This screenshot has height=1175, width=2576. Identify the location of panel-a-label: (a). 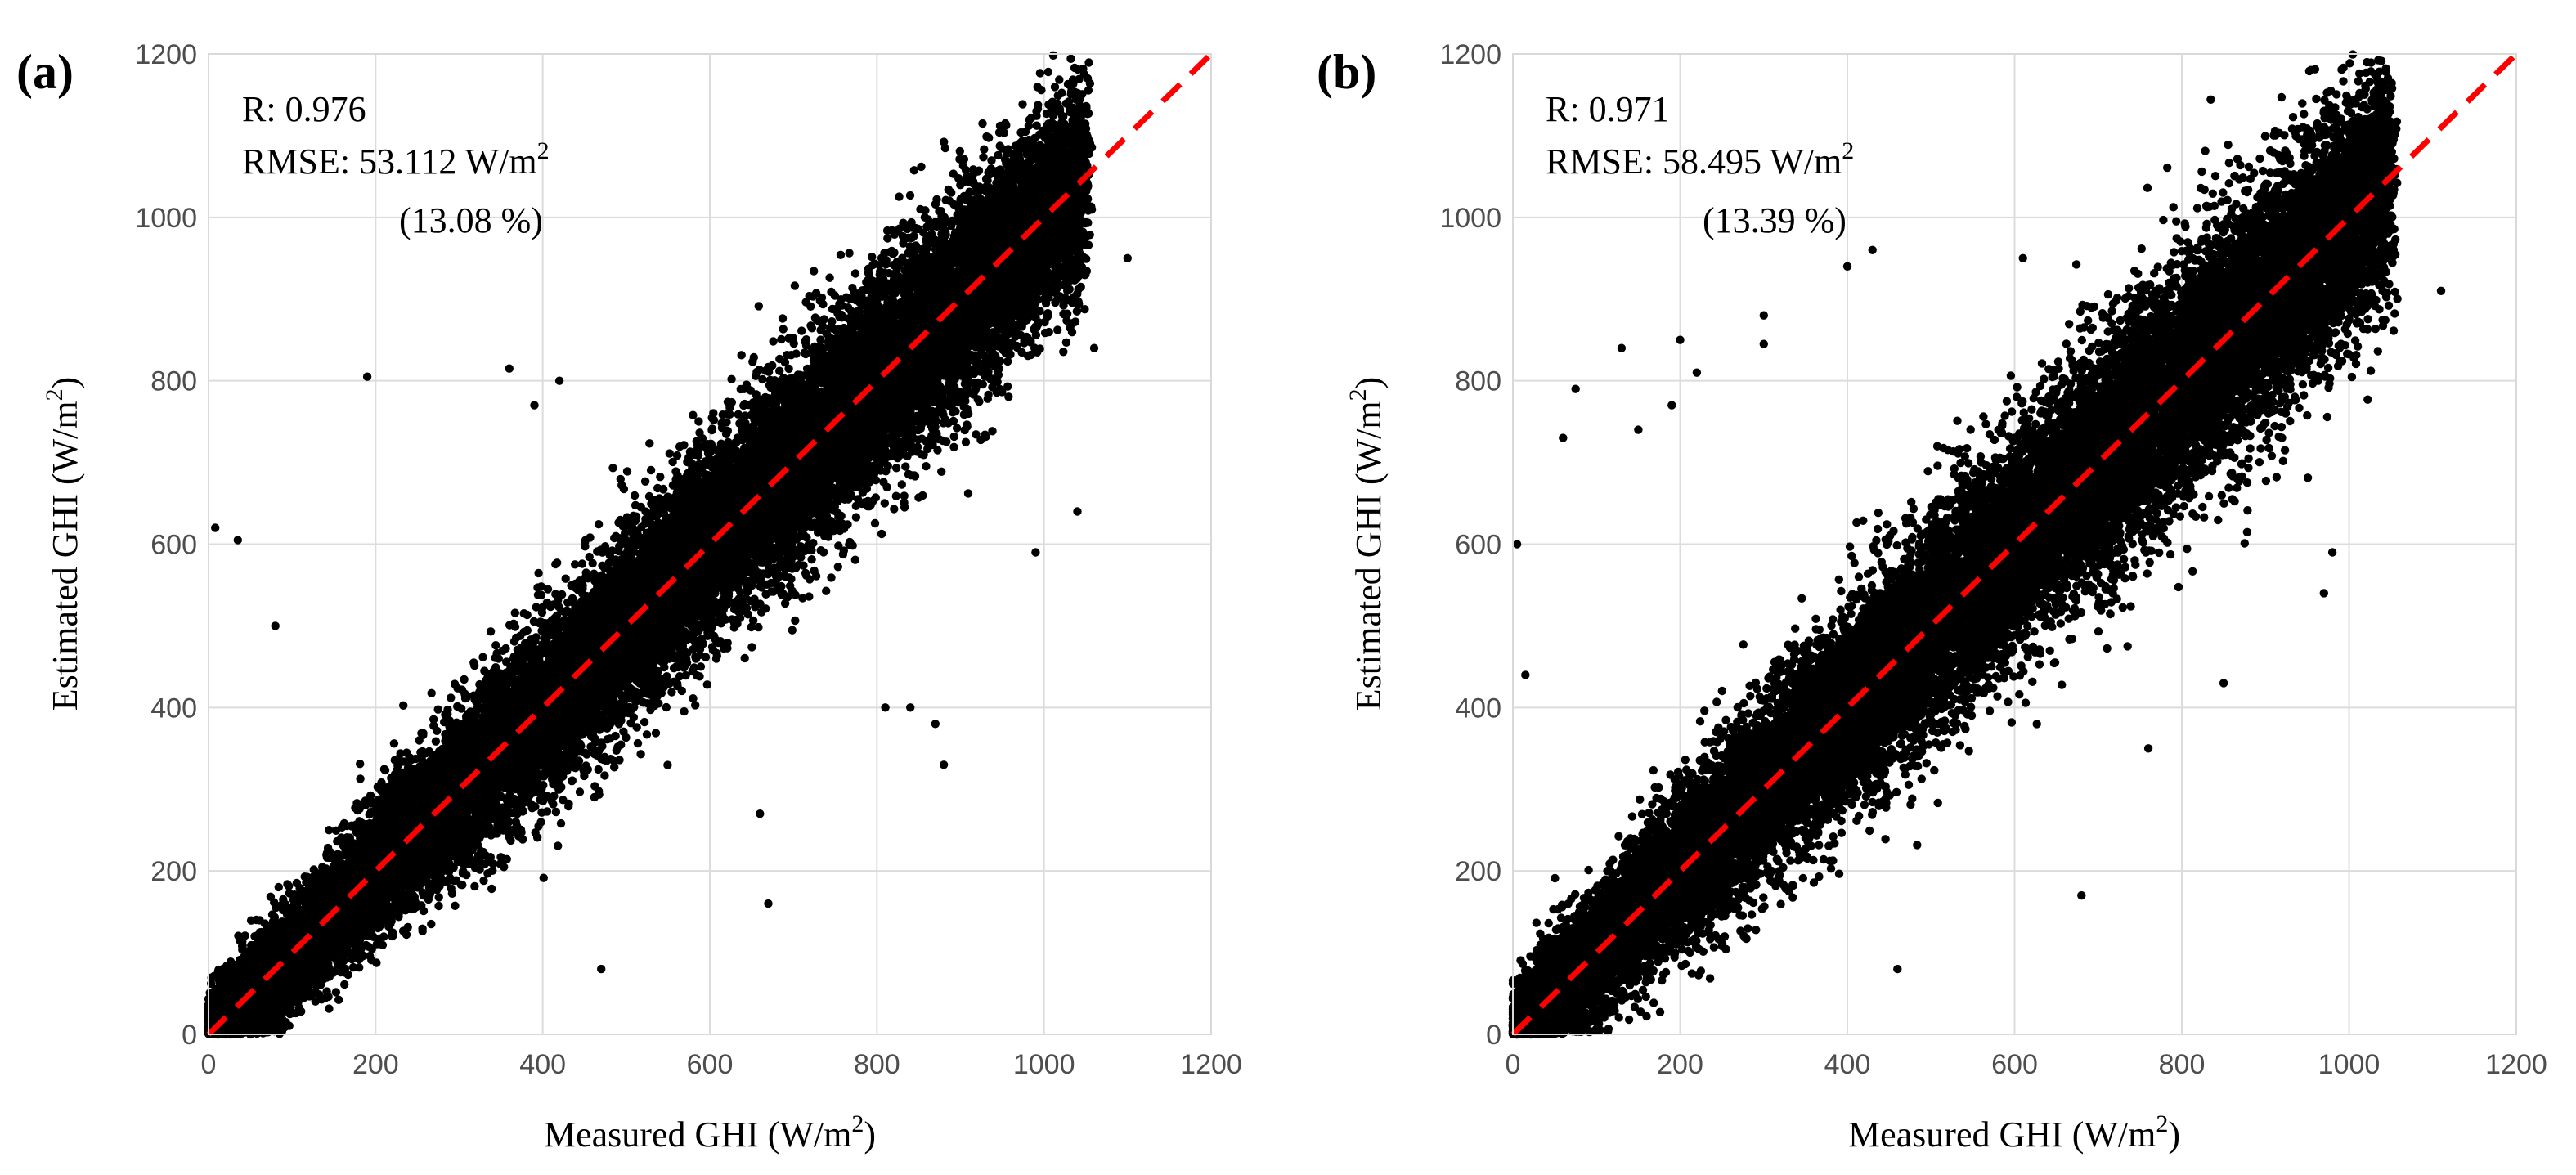
(45, 72).